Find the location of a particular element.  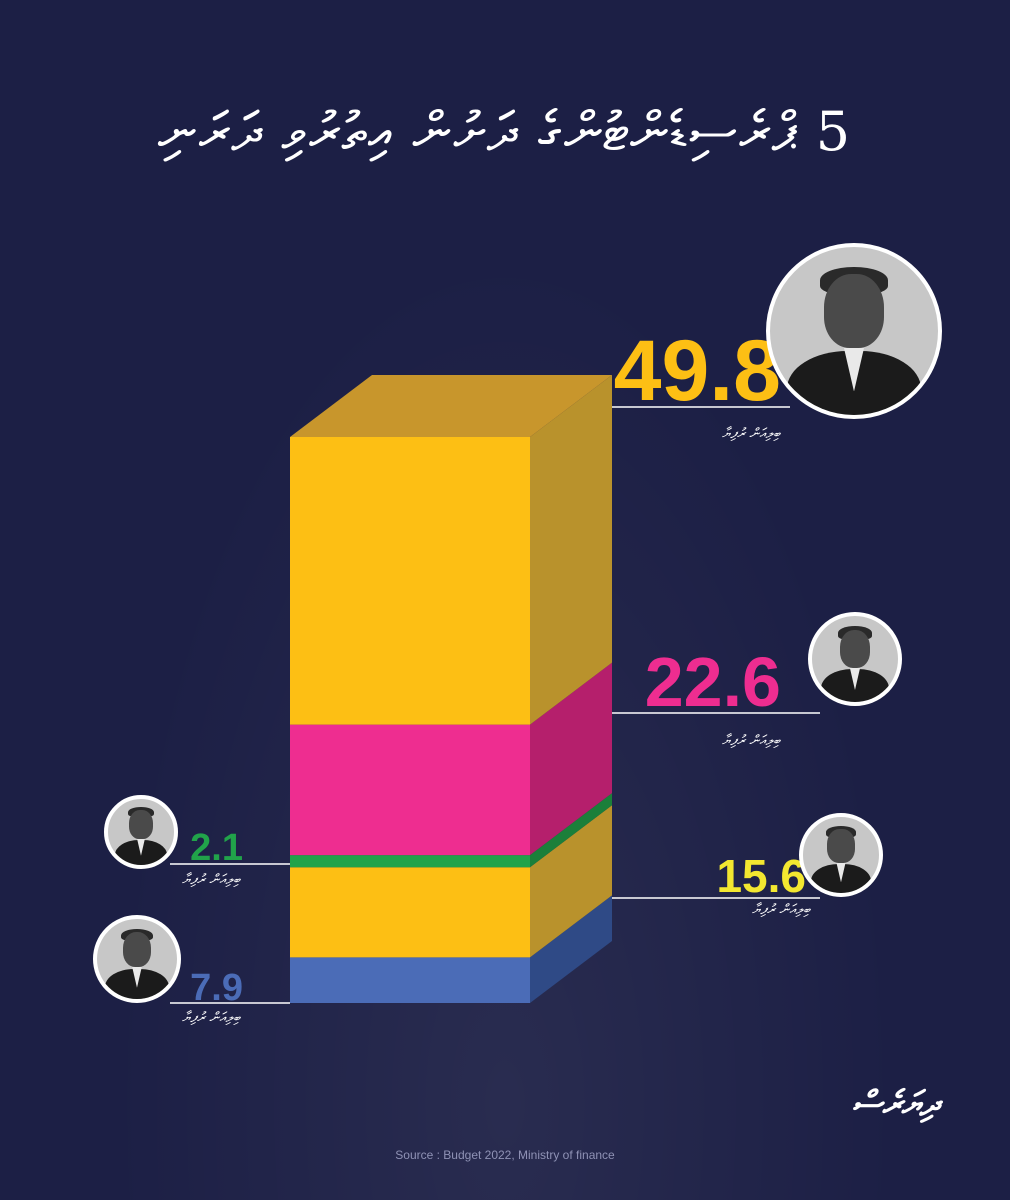

segment-side-2.1 is located at coordinates (571, 830).